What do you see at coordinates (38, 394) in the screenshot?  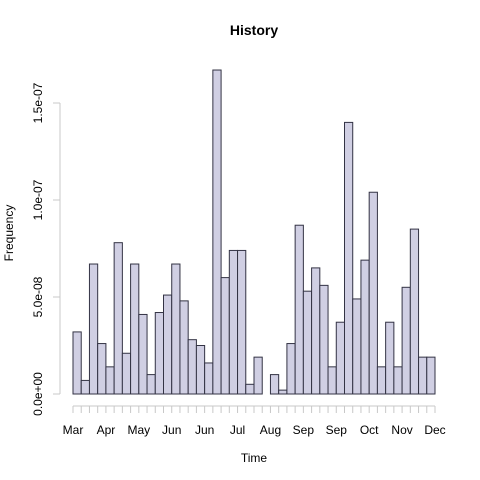 I see `y-tick-label: 0.0e+00` at bounding box center [38, 394].